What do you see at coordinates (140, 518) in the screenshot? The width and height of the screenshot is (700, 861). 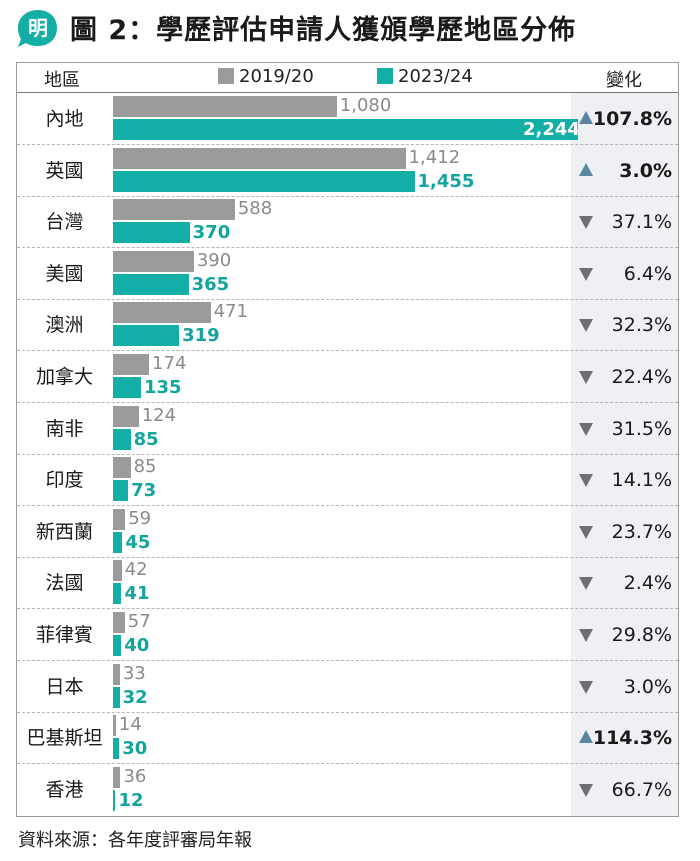 I see `value-label-2019-20: 59` at bounding box center [140, 518].